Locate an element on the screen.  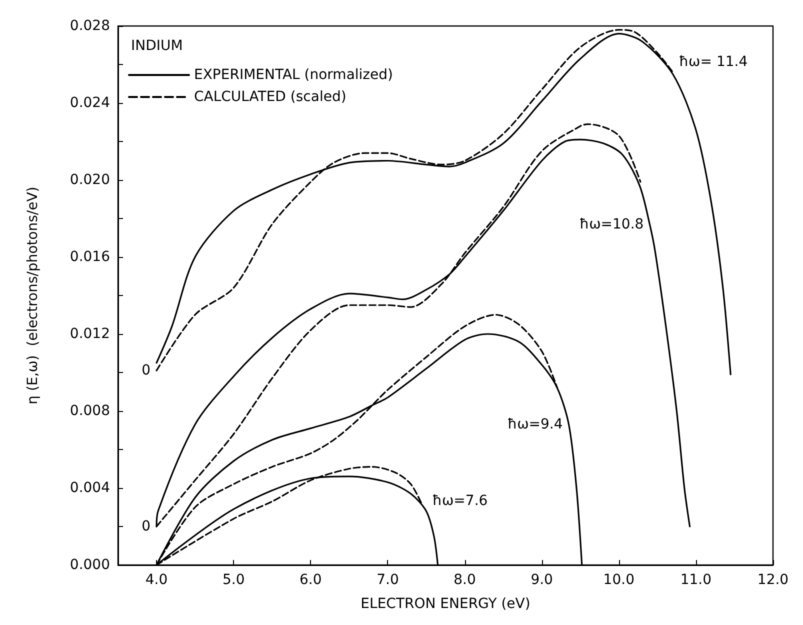
y-tick-label: 0.000 is located at coordinates (90, 565).